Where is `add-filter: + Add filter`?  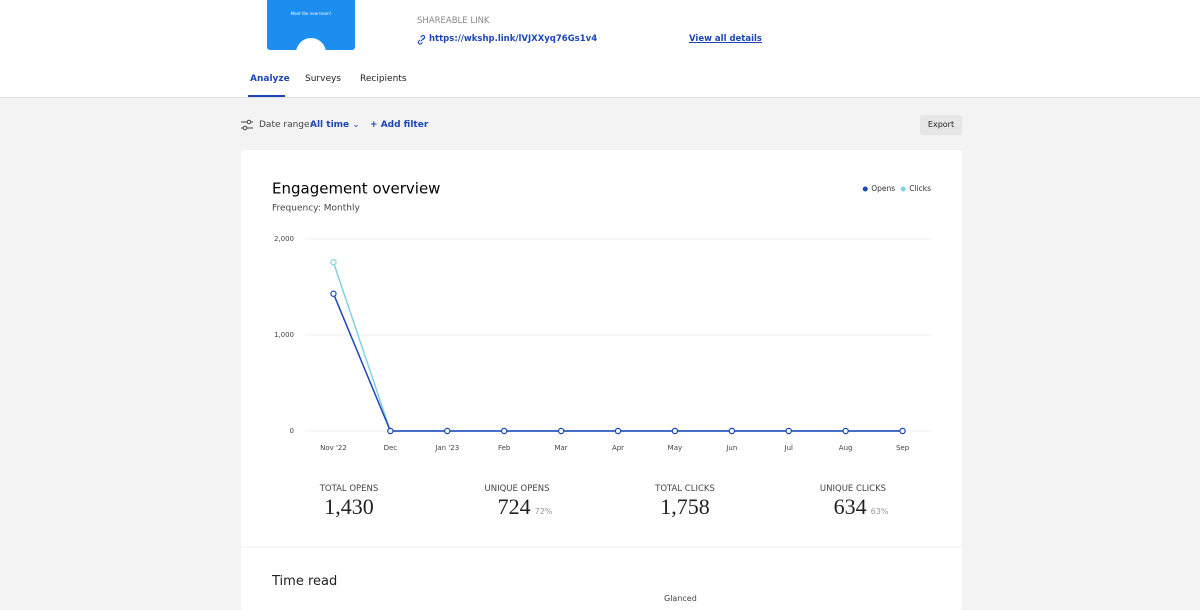 add-filter: + Add filter is located at coordinates (399, 125).